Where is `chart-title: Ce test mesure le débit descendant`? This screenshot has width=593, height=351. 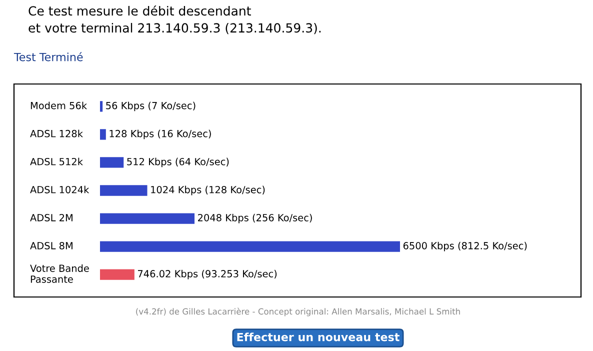 chart-title: Ce test mesure le débit descendant is located at coordinates (139, 10).